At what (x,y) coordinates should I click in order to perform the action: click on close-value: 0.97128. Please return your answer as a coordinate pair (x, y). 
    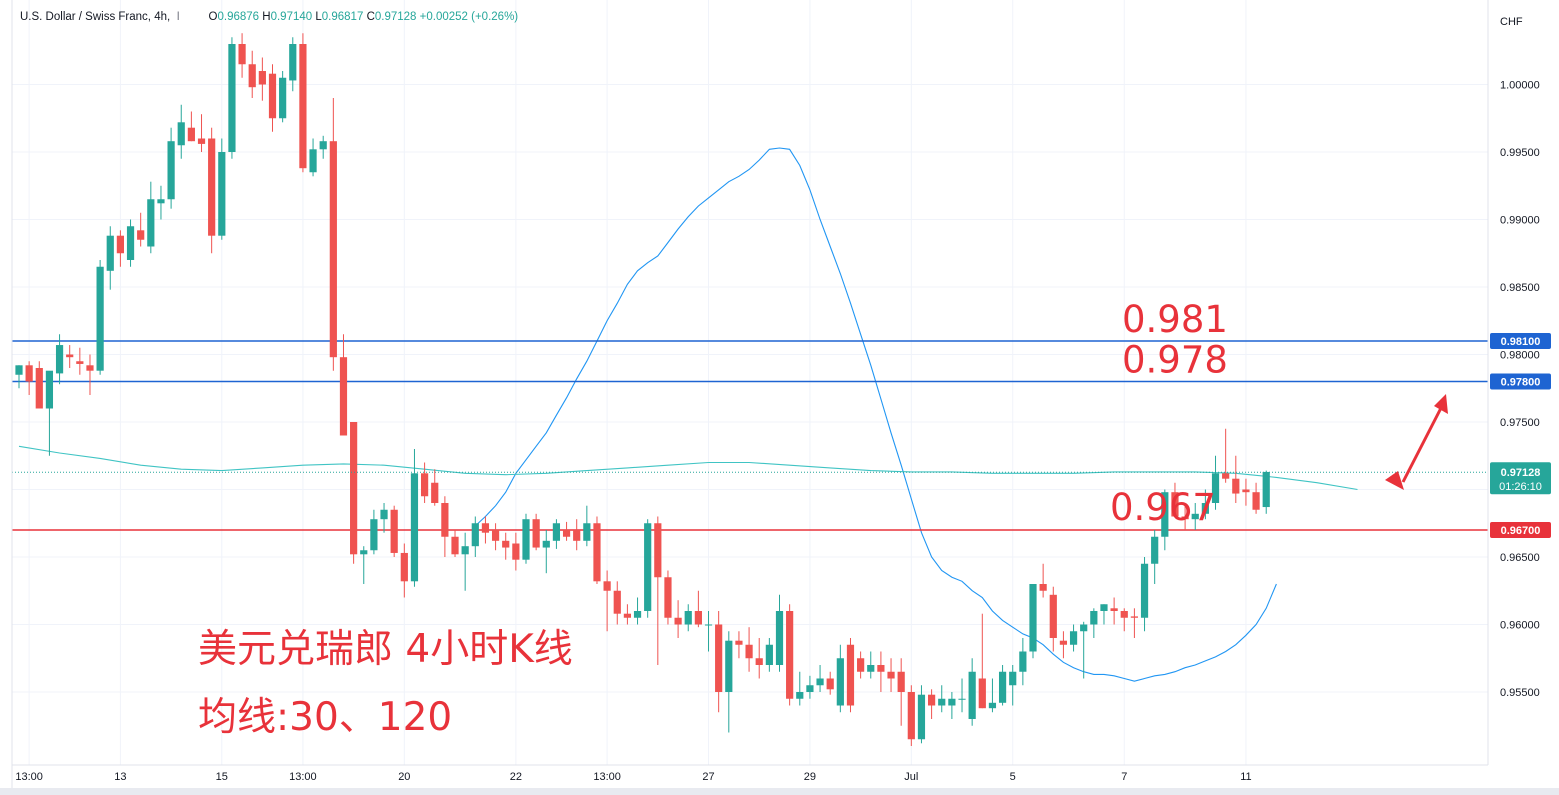
    Looking at the image, I should click on (395, 17).